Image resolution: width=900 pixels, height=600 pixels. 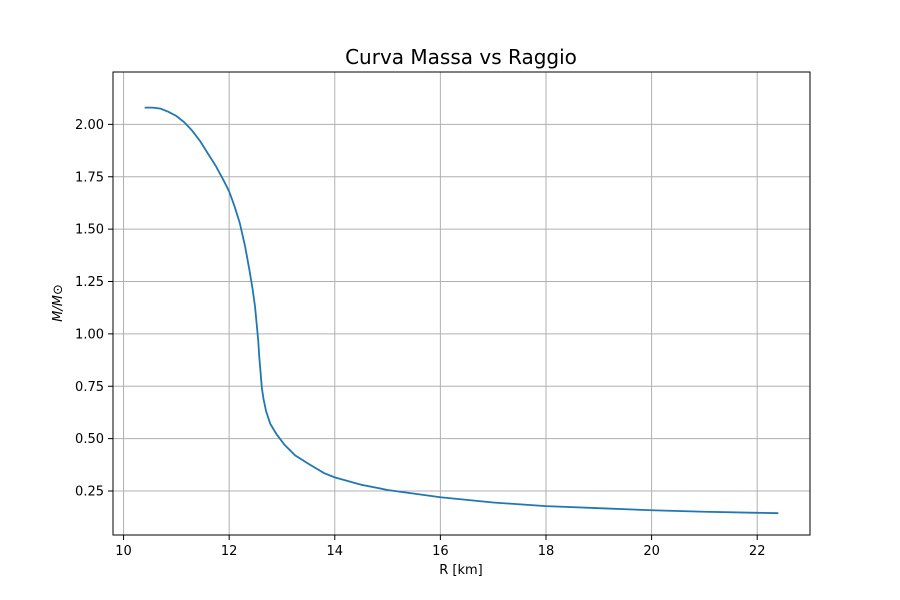 I want to click on y-tick-label: 1.75, so click(x=89, y=177).